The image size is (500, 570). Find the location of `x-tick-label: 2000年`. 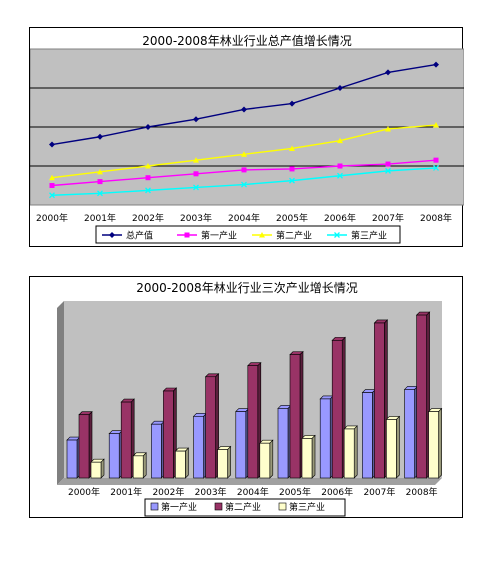

x-tick-label: 2000年 is located at coordinates (52, 218).